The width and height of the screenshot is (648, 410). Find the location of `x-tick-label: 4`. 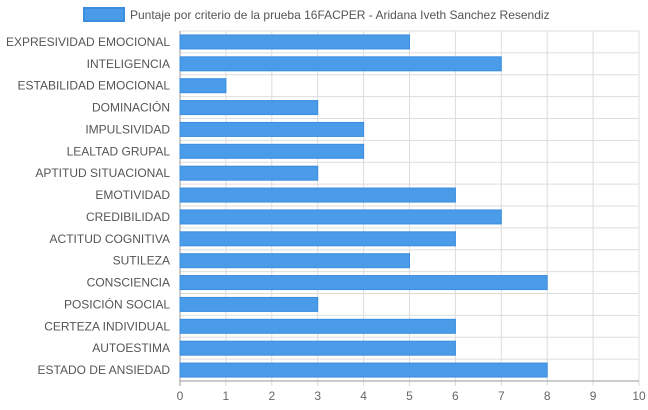

x-tick-label: 4 is located at coordinates (363, 396).